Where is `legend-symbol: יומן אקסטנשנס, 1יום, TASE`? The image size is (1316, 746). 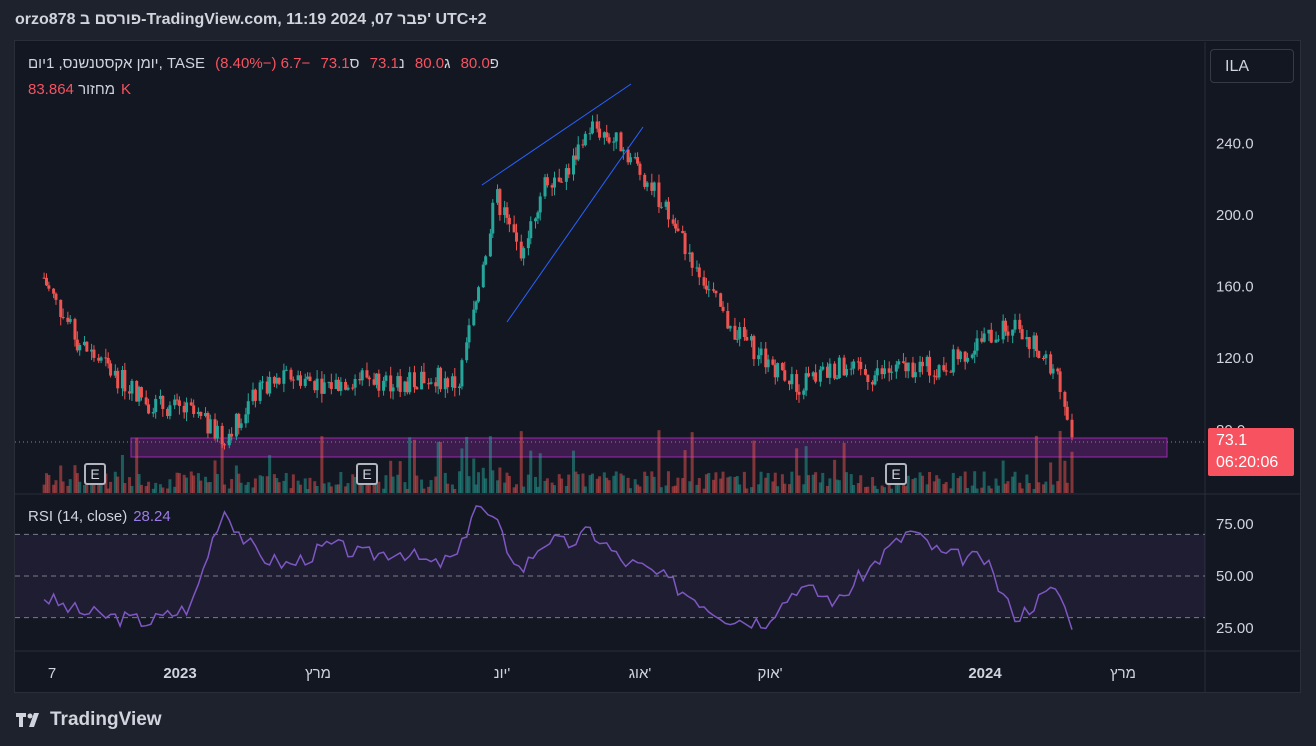 legend-symbol: יומן אקסטנשנס, 1יום, TASE is located at coordinates (116, 63).